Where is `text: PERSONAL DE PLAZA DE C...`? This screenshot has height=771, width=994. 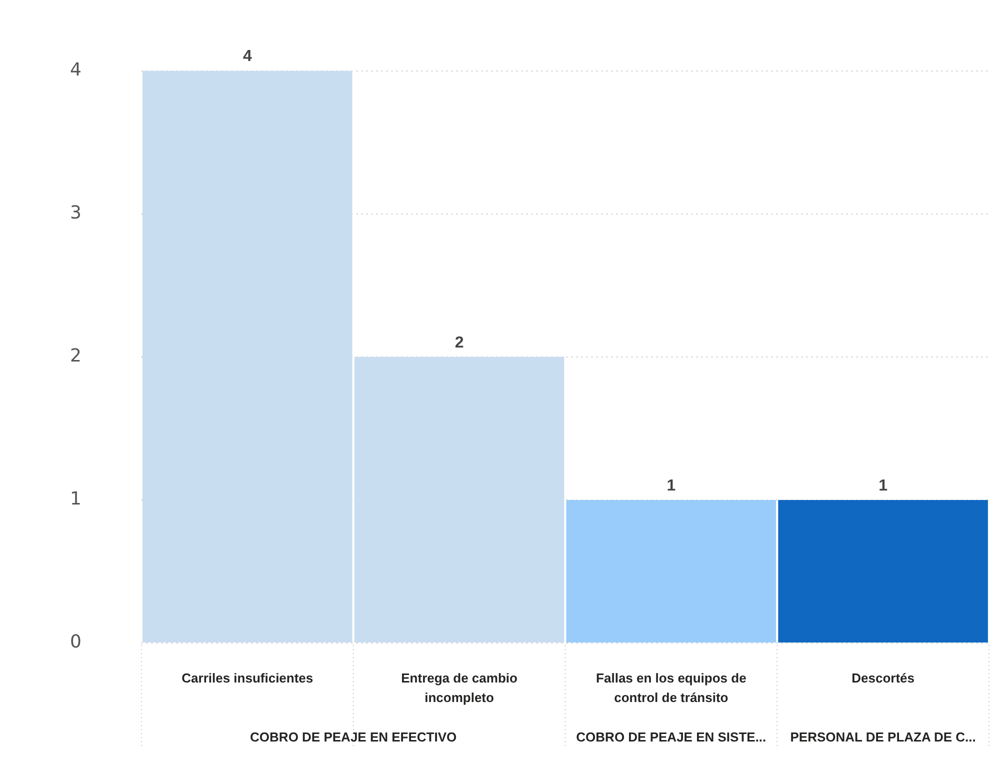 text: PERSONAL DE PLAZA DE C... is located at coordinates (883, 737).